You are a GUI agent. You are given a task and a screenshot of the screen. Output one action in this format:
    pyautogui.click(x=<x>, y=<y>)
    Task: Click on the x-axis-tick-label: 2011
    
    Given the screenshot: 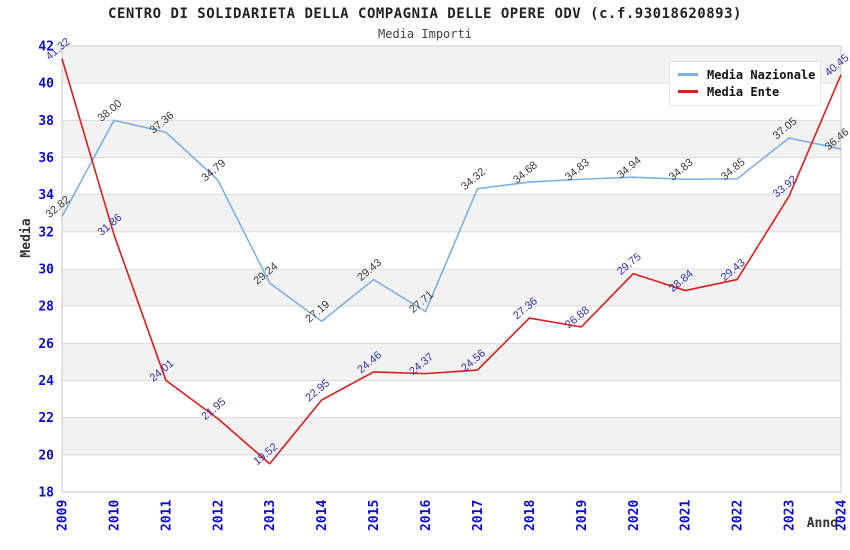 What is the action you would take?
    pyautogui.click(x=166, y=515)
    